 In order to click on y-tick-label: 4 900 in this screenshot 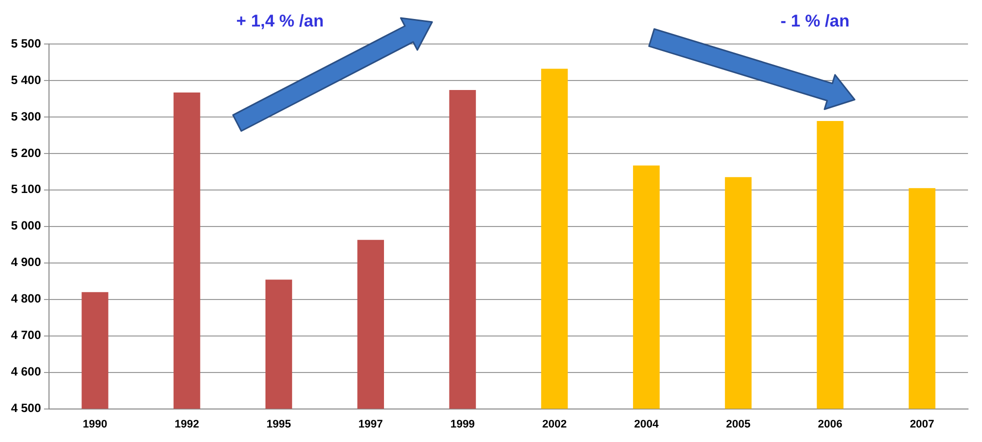, I will do `click(26, 262)`.